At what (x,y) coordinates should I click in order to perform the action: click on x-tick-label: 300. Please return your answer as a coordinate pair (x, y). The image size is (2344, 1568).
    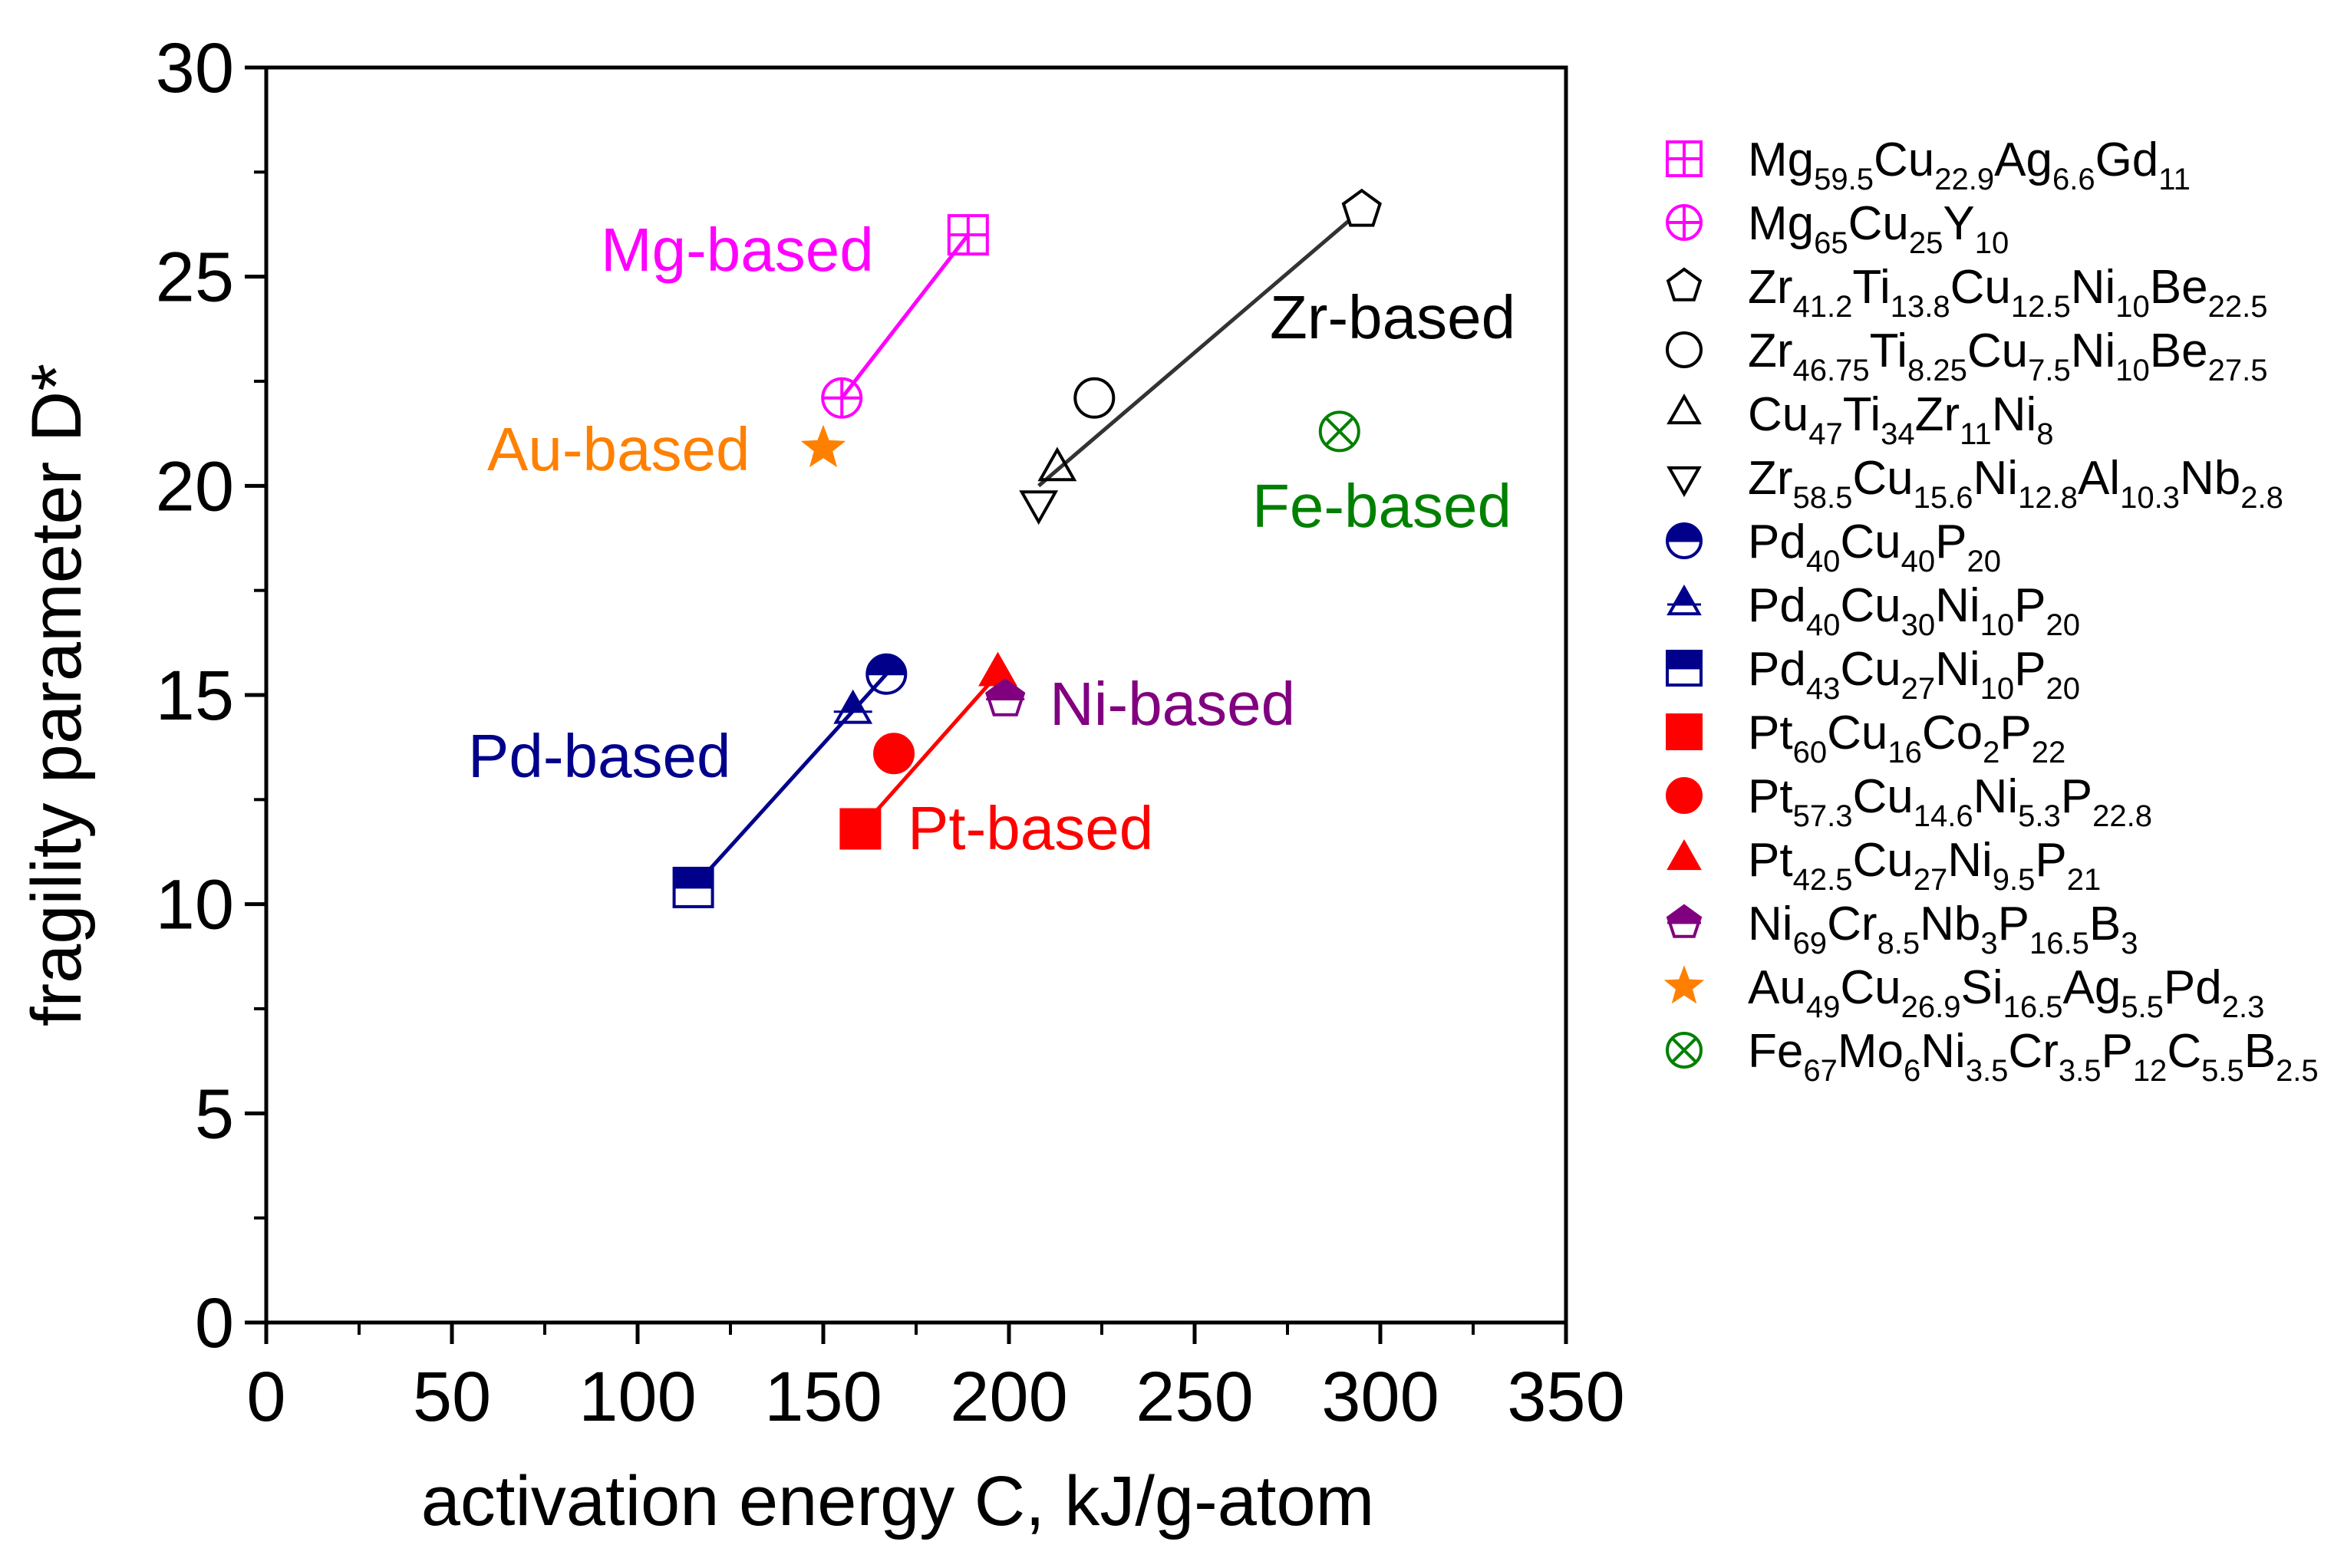
    Looking at the image, I should click on (1380, 1397).